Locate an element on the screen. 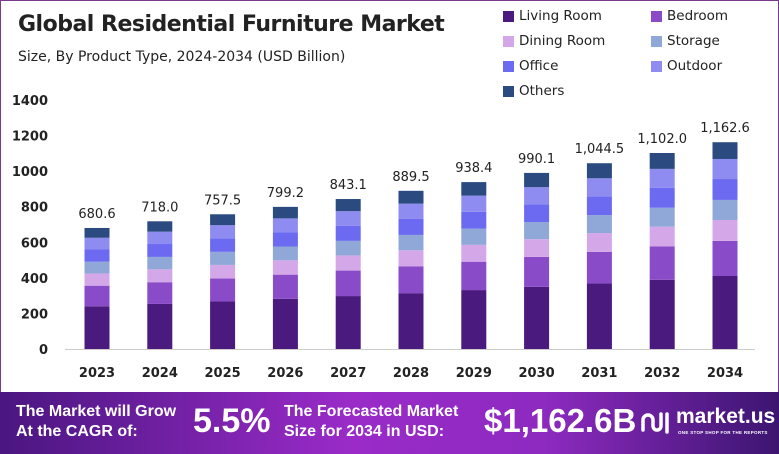  y-tick-label: 1200 is located at coordinates (30, 137).